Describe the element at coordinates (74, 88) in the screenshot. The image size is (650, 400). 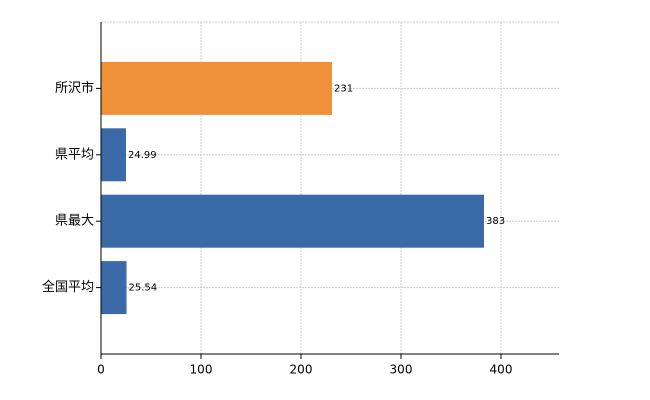
I see `y-tick-label: 所沢市` at that location.